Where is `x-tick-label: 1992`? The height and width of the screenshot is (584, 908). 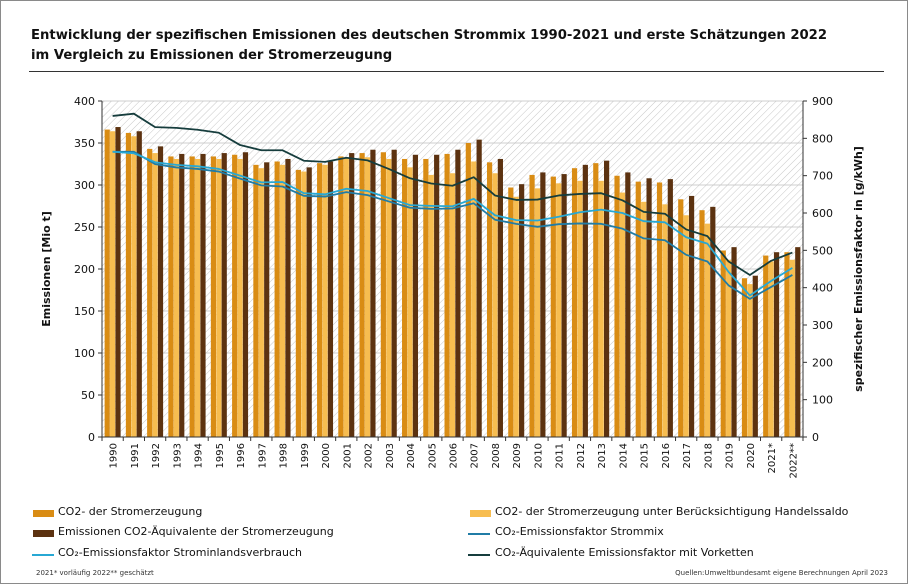
x-tick-label: 1992 is located at coordinates (156, 455).